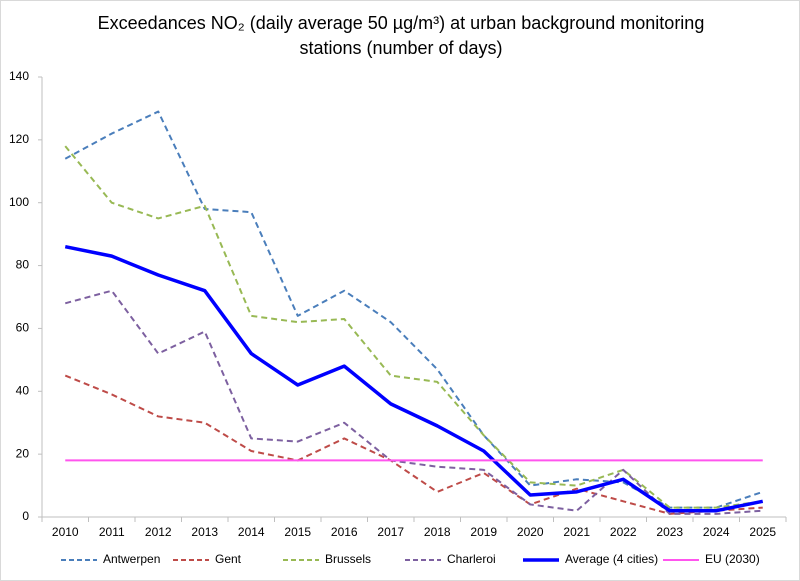 This screenshot has width=800, height=581. Describe the element at coordinates (348, 559) in the screenshot. I see `legend-label: Brussels` at that location.